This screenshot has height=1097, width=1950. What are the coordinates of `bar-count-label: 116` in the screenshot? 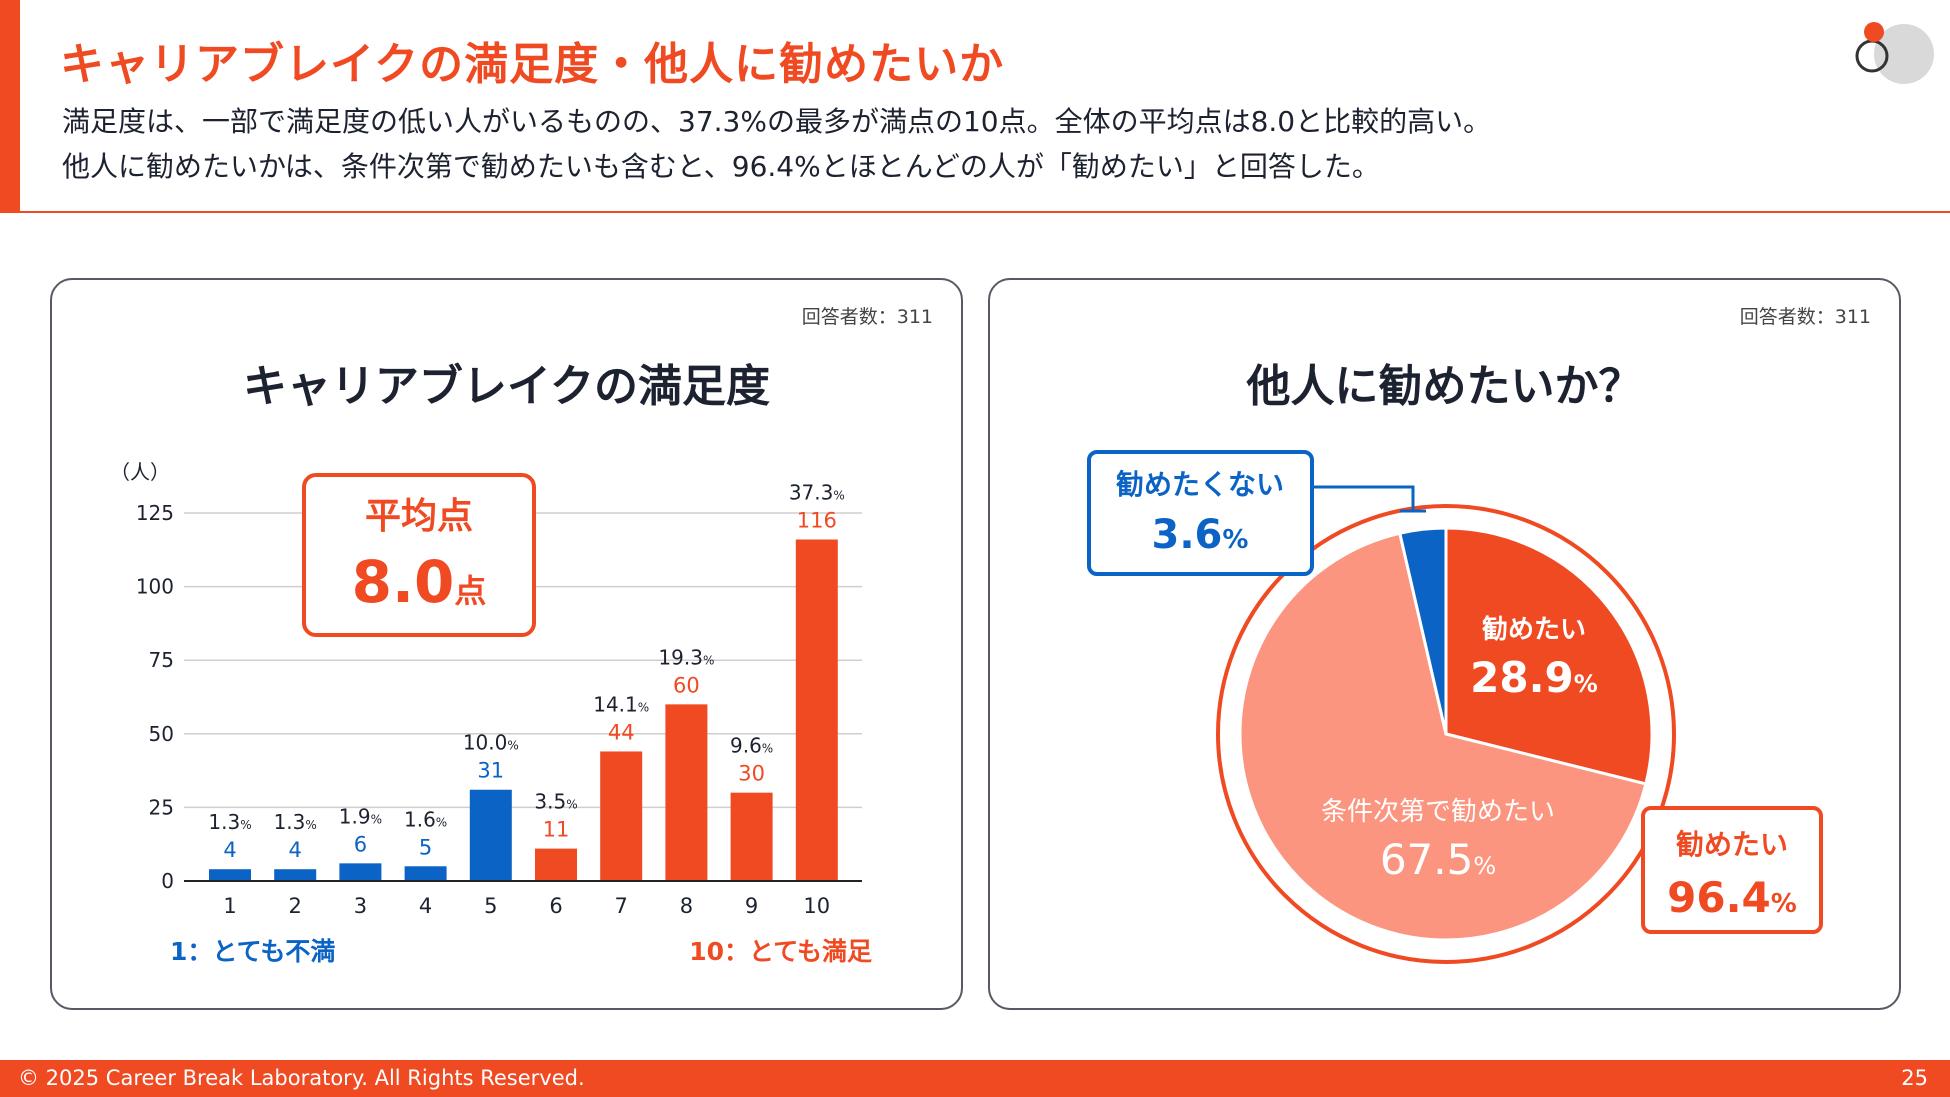 It's located at (817, 520).